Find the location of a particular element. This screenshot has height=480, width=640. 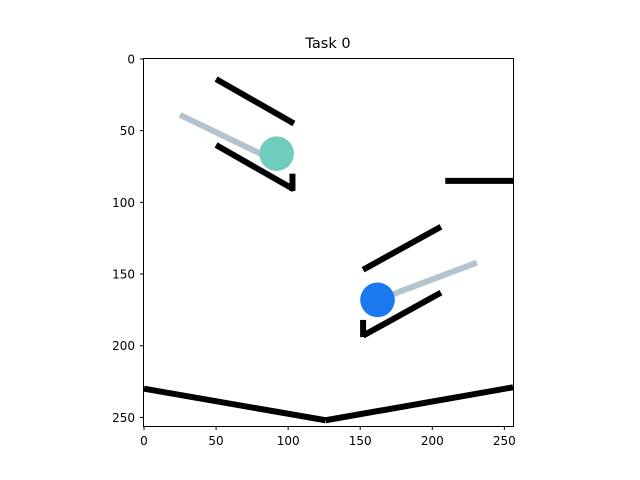

y-axis-ticks: 0 50 100 150 200 250 is located at coordinates (128, 239).